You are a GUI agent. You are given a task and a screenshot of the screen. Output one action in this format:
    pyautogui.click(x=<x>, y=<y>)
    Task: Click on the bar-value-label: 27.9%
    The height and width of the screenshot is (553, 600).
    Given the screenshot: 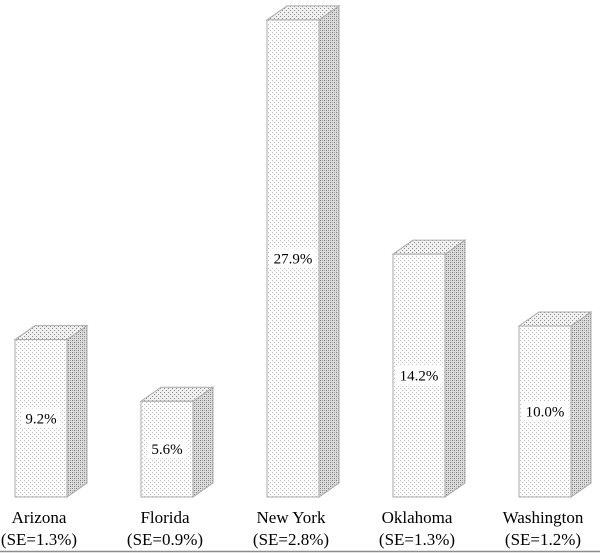 What is the action you would take?
    pyautogui.click(x=293, y=259)
    